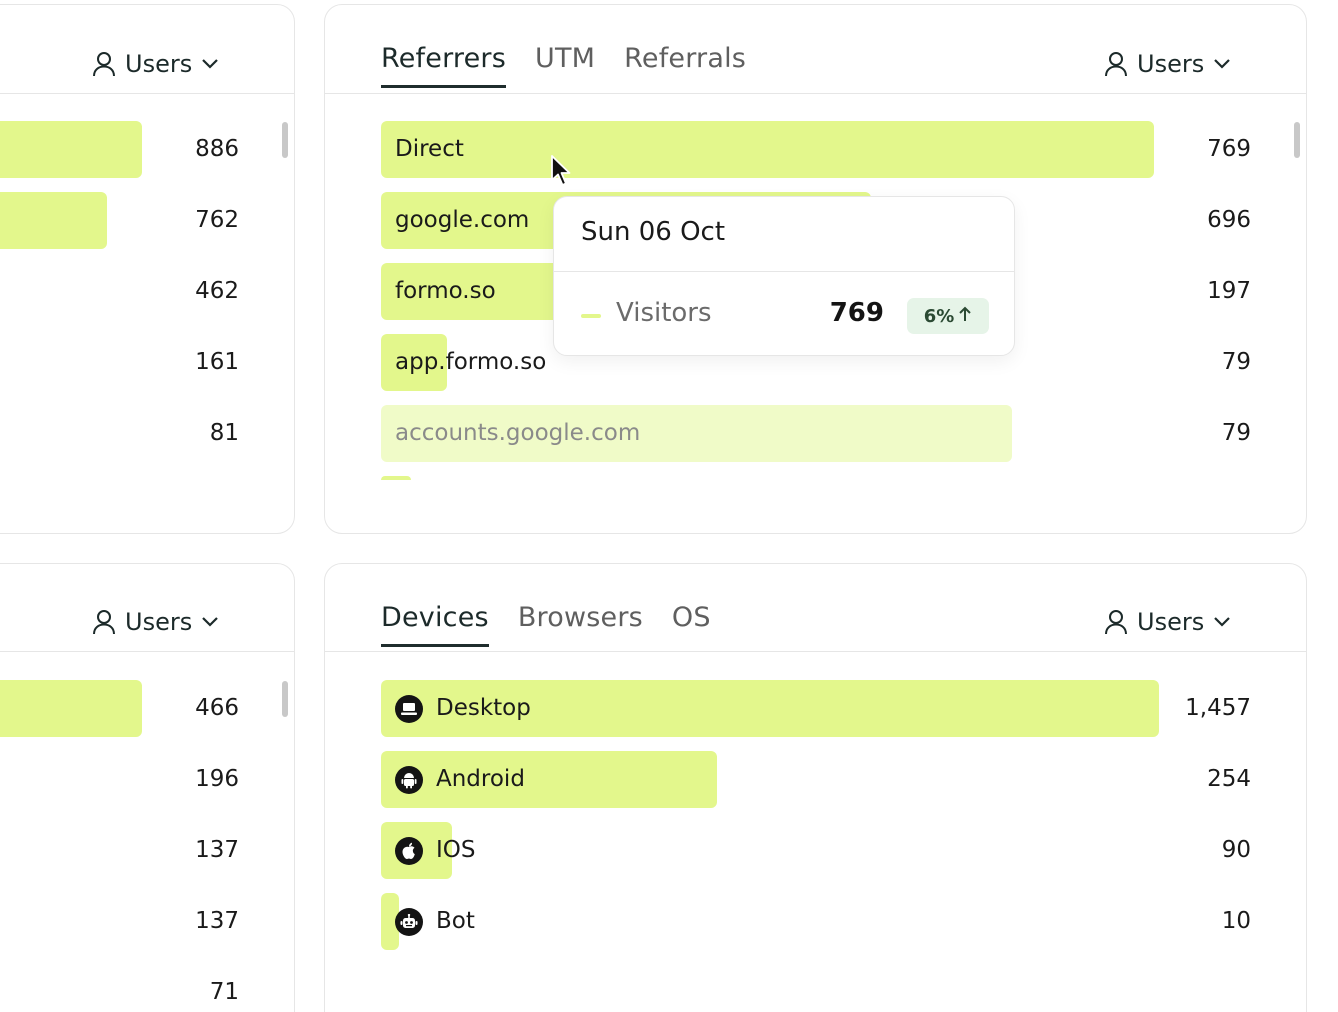  I want to click on top-left-card: Users 886 762 462 161 81, so click(147, 269).